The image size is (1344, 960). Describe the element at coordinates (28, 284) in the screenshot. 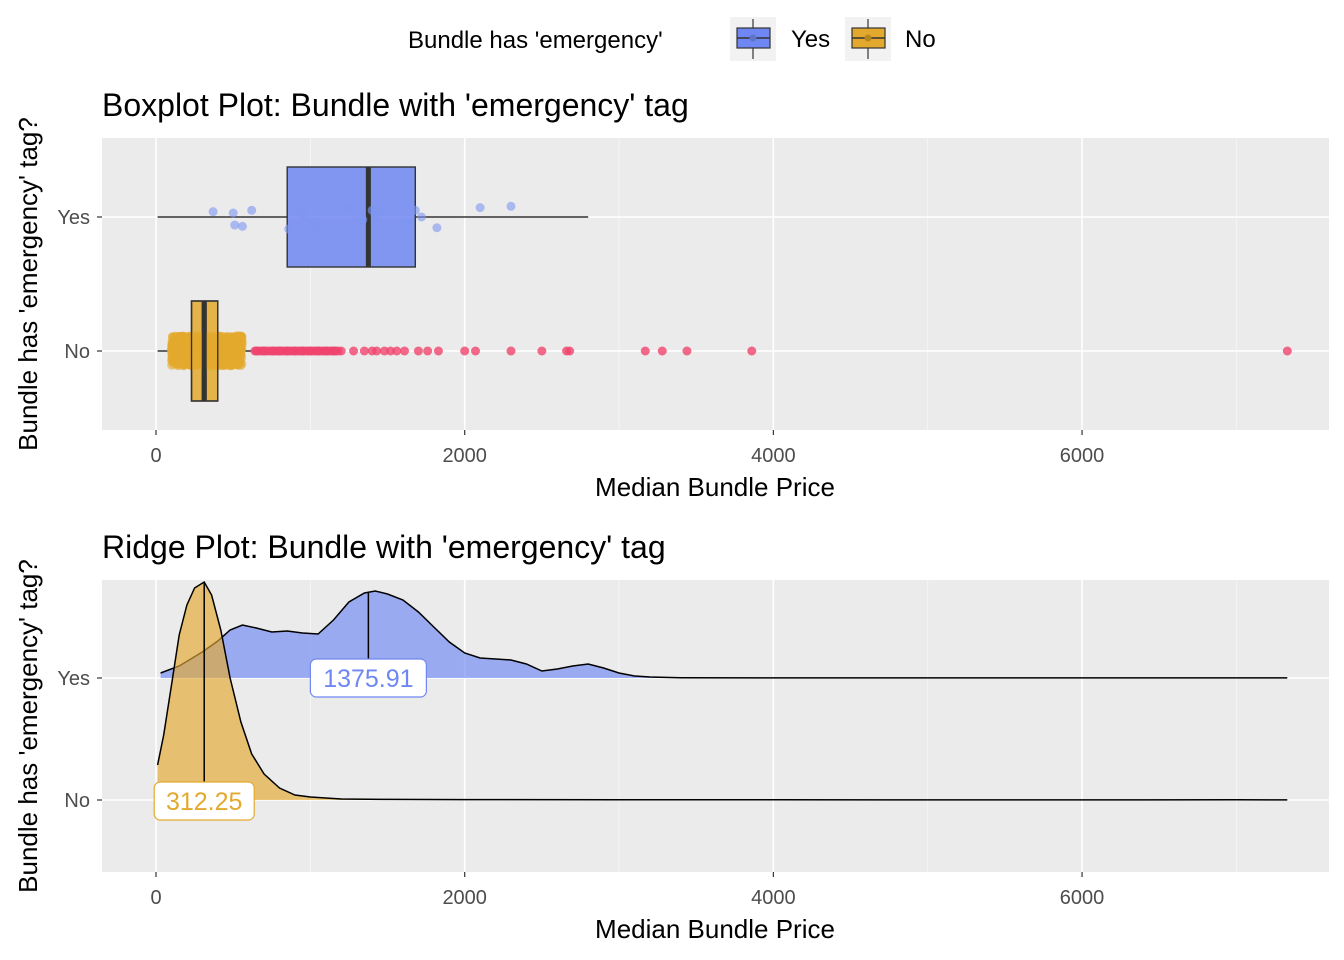

I see `boxplot-y-axis-title: Bundle has 'emergency' tag?` at that location.